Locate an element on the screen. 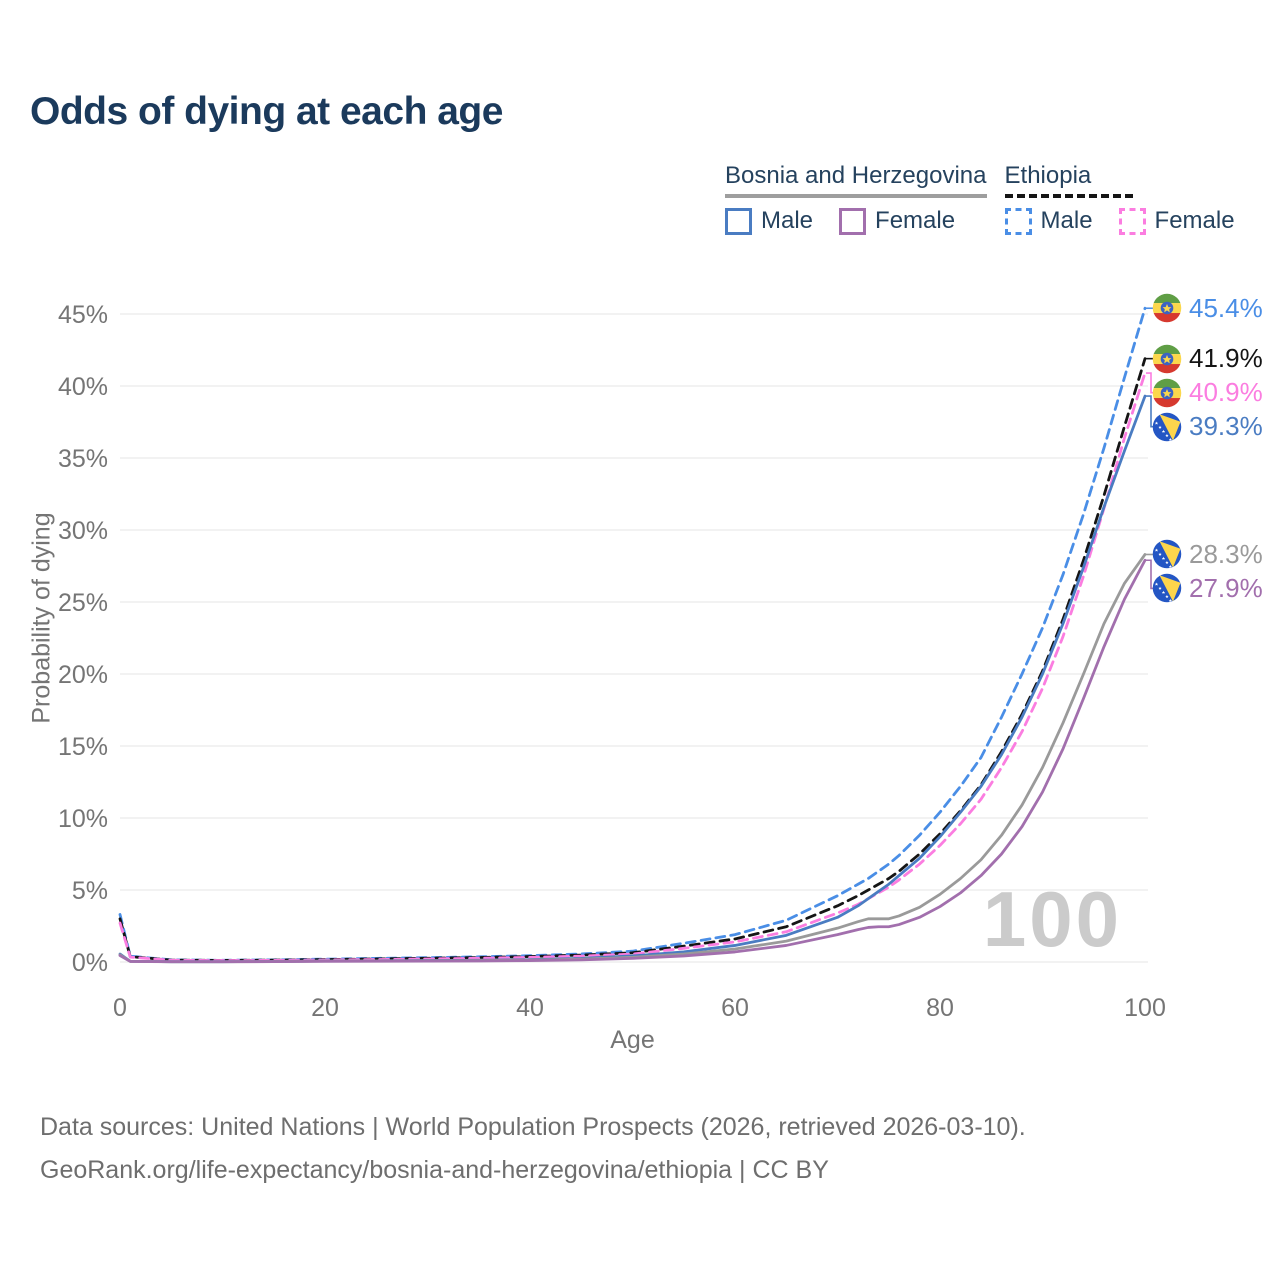 The height and width of the screenshot is (1280, 1280). legend-group-ethiopia: Ethiopia Male Female is located at coordinates (1119, 198).